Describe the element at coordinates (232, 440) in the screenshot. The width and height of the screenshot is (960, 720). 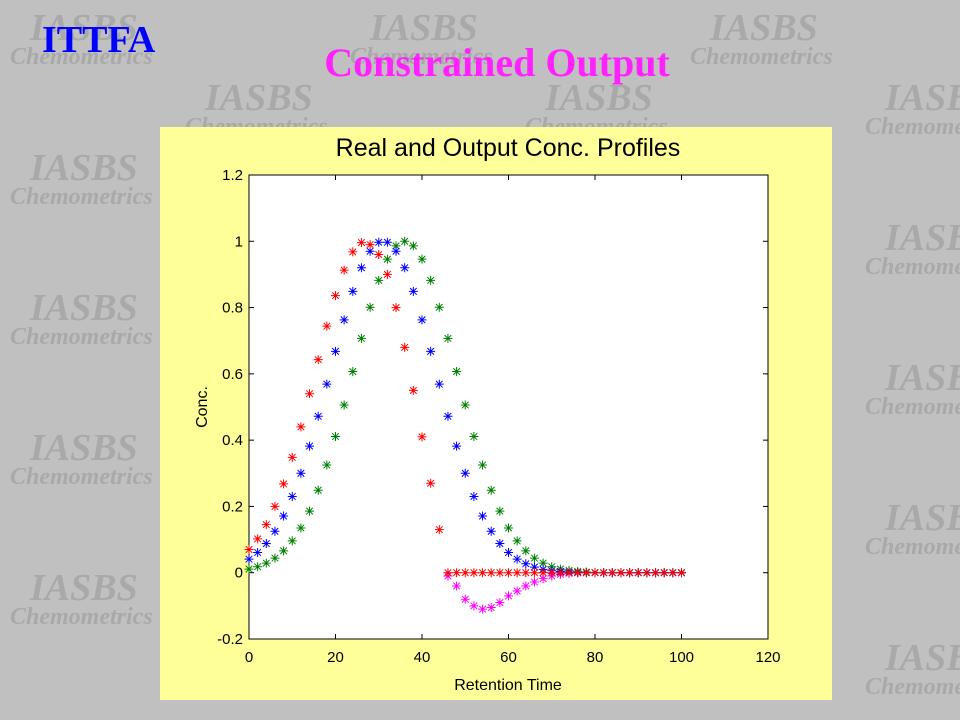
I see `y-tick-label: 0.4` at that location.